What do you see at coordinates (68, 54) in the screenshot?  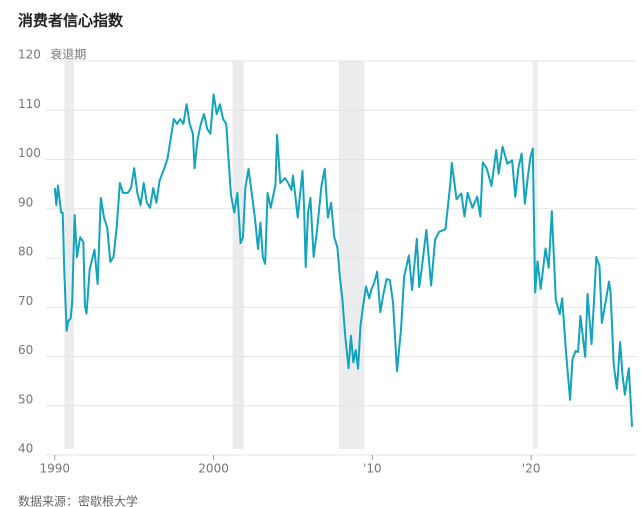 I see `recession-label: 衰退期` at bounding box center [68, 54].